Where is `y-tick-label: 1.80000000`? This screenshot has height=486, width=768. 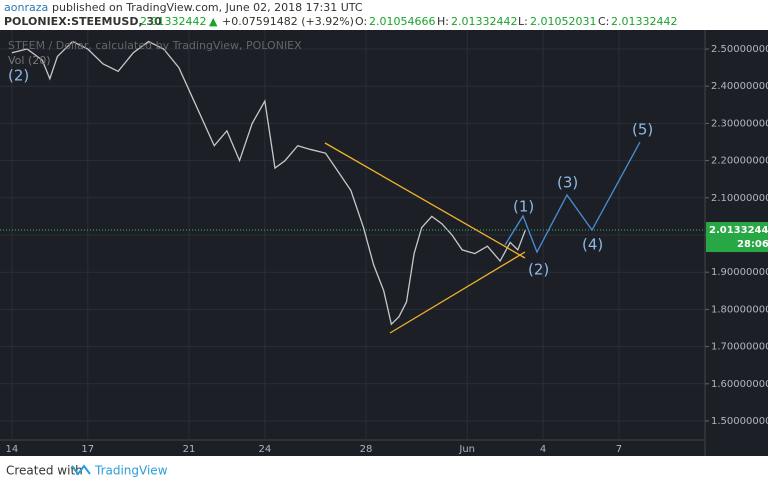
y-tick-label: 1.80000000 is located at coordinates (739, 309).